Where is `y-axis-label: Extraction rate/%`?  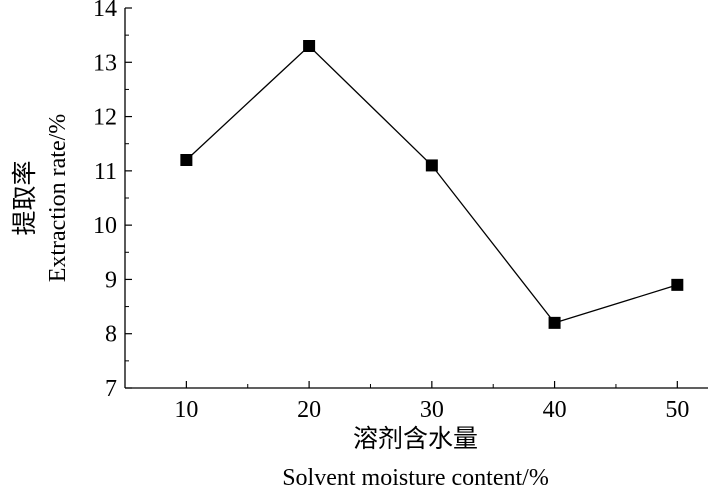 y-axis-label: Extraction rate/% is located at coordinates (58, 198).